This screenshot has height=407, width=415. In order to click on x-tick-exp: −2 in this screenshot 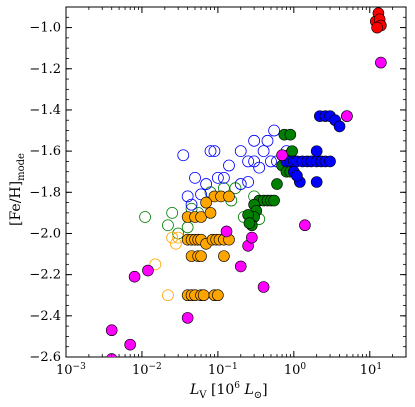, I will do `click(154, 367)`.